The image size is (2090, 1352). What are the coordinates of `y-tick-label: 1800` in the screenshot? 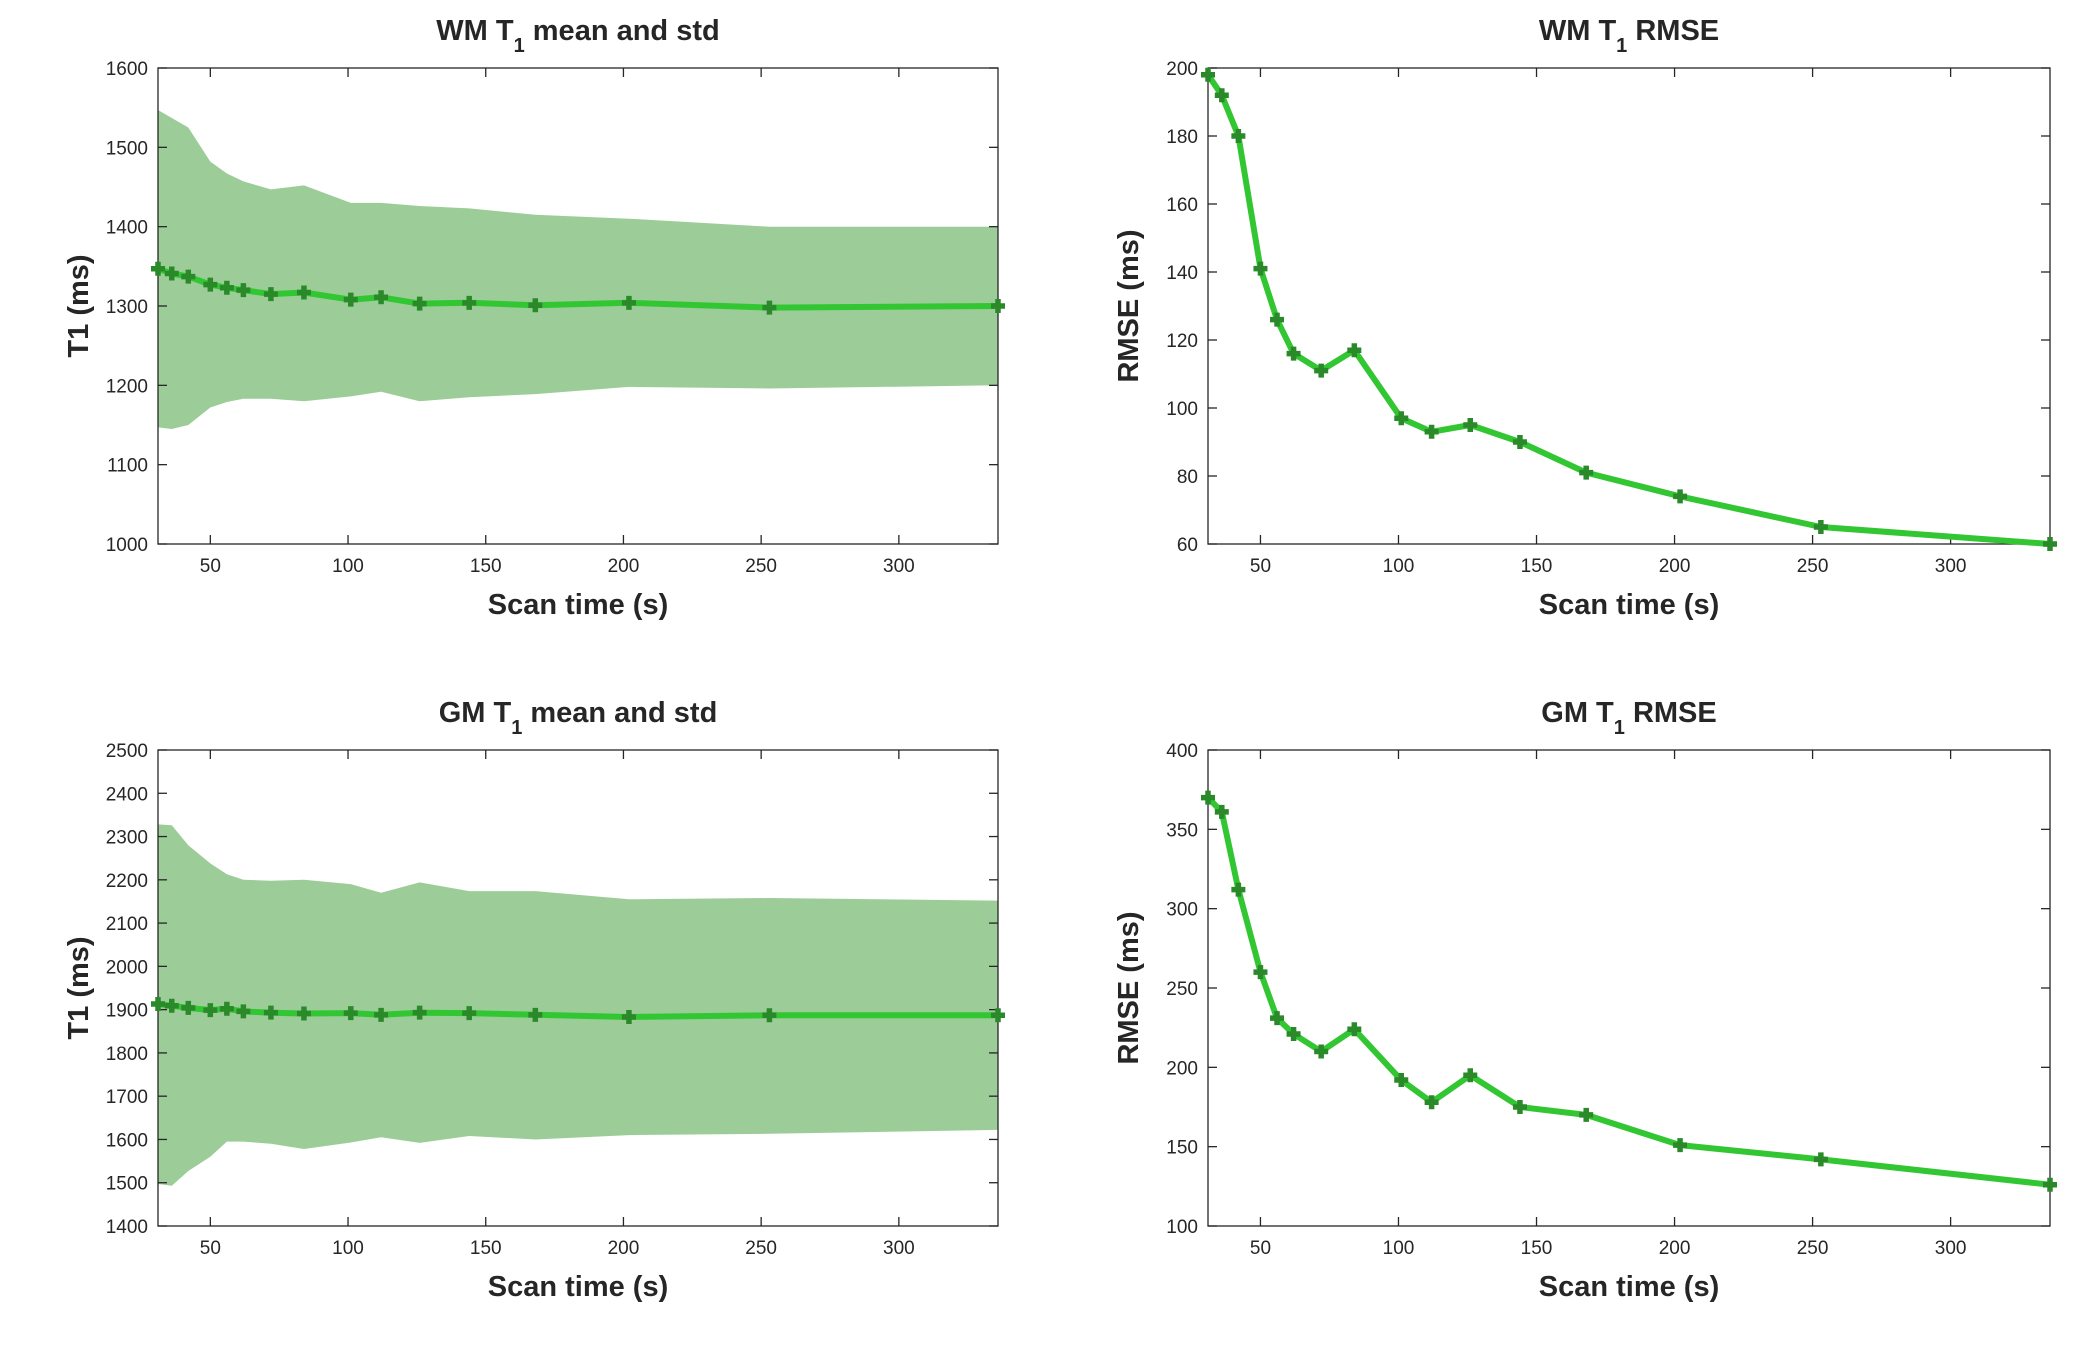 It's located at (127, 1054).